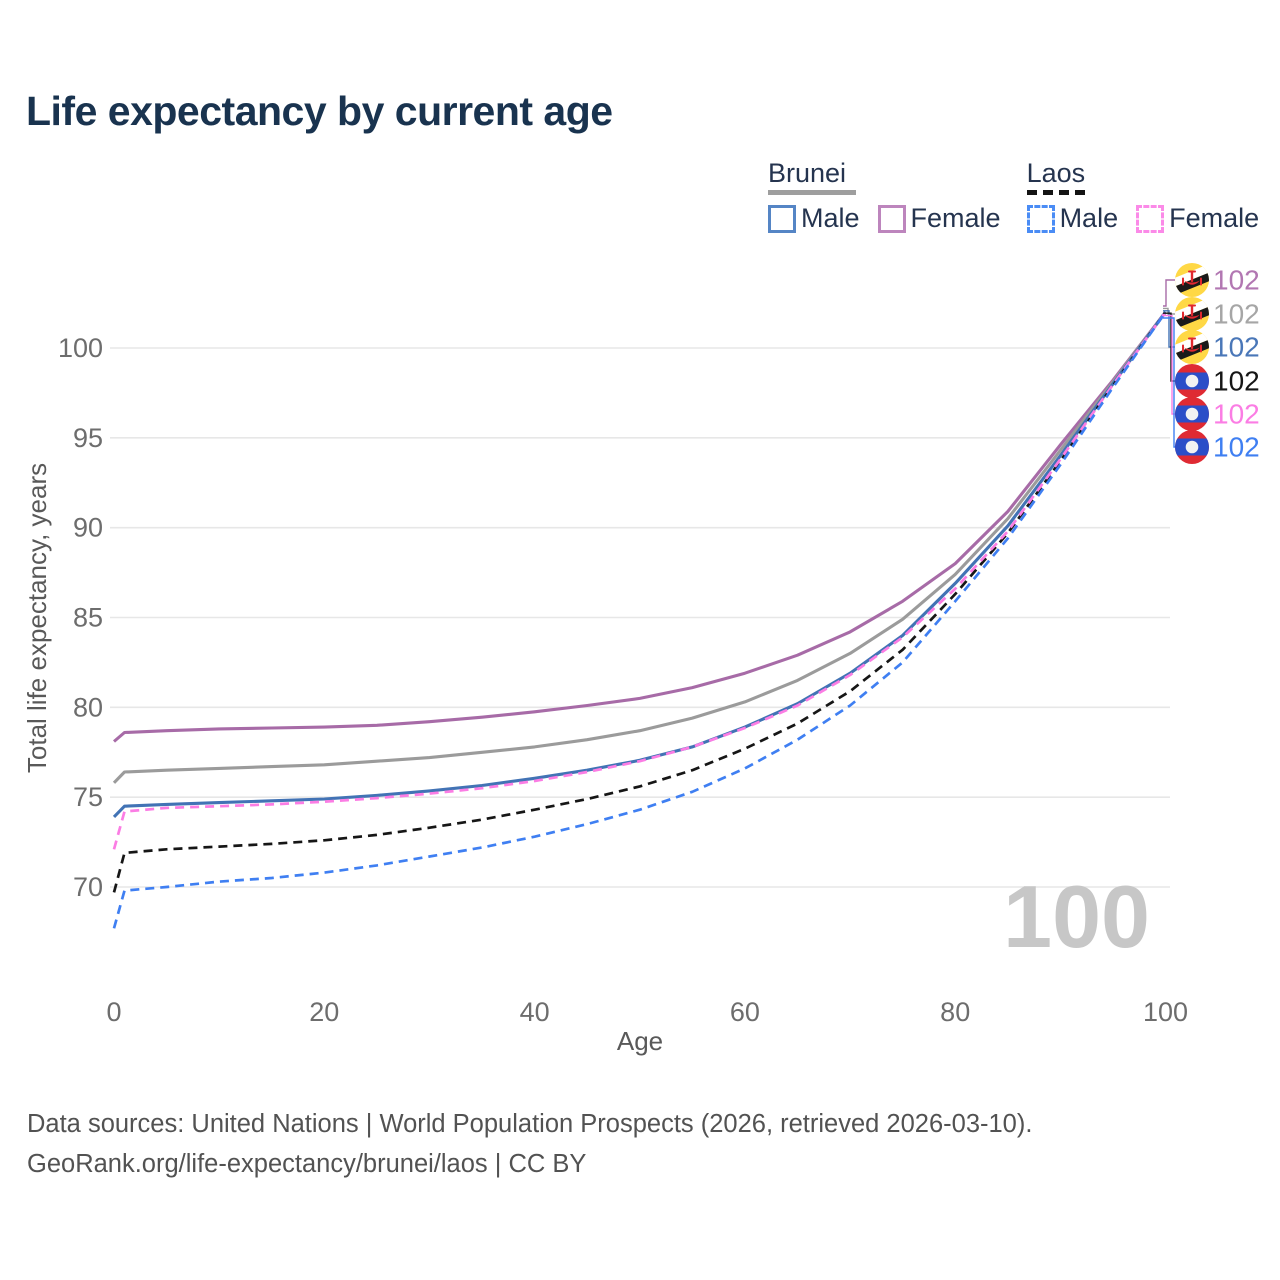  I want to click on y-tick-label: 70, so click(88, 887).